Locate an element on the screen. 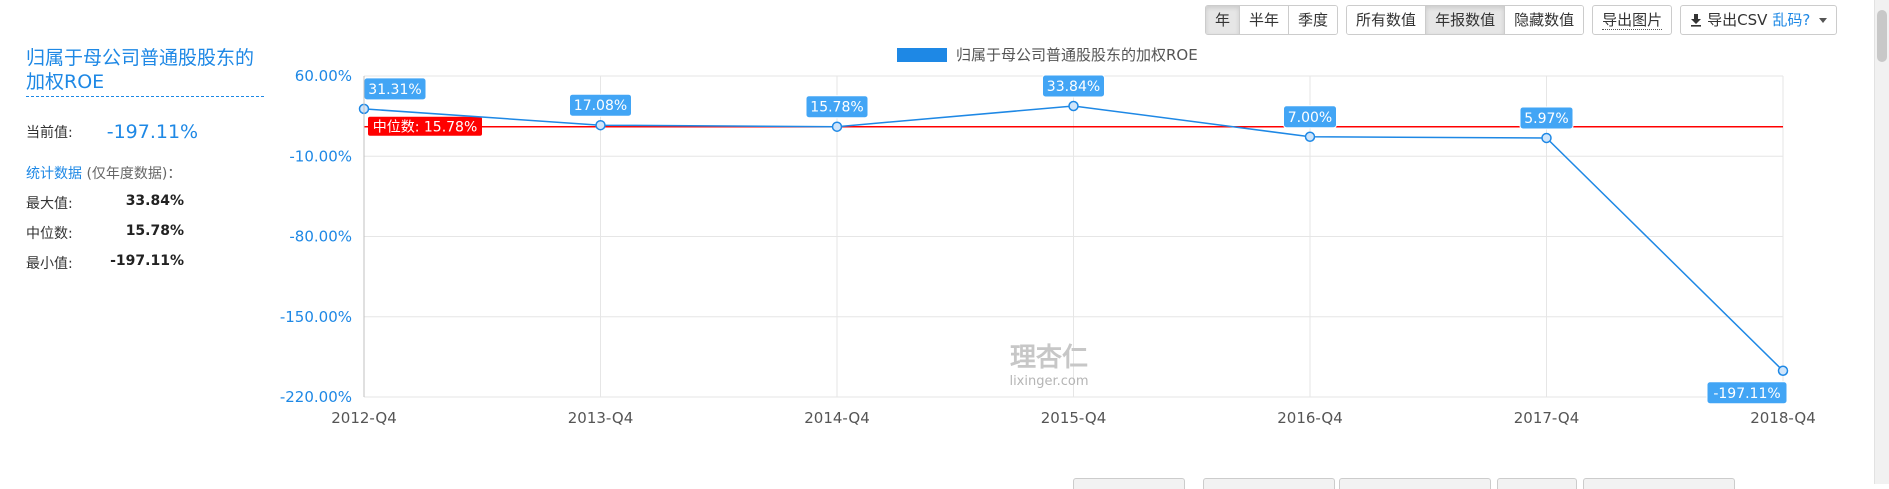 The image size is (1889, 489). stat-max-value: 33.84% is located at coordinates (154, 201).